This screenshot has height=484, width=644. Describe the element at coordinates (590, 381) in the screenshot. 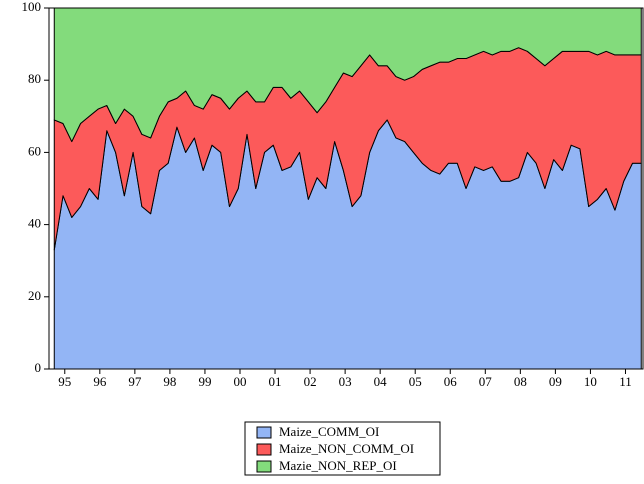

I see `x-tick-label: 10` at that location.